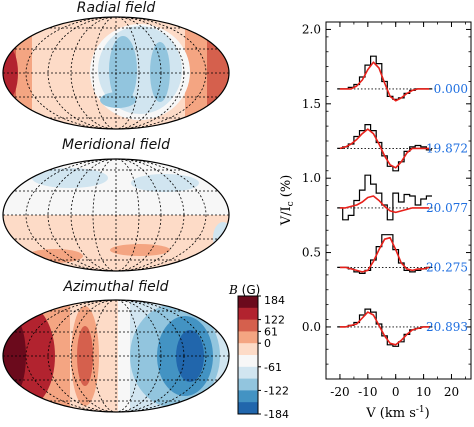 This screenshot has width=474, height=427. Describe the element at coordinates (251, 290) in the screenshot. I see `colorbar-unit: (G)` at that location.